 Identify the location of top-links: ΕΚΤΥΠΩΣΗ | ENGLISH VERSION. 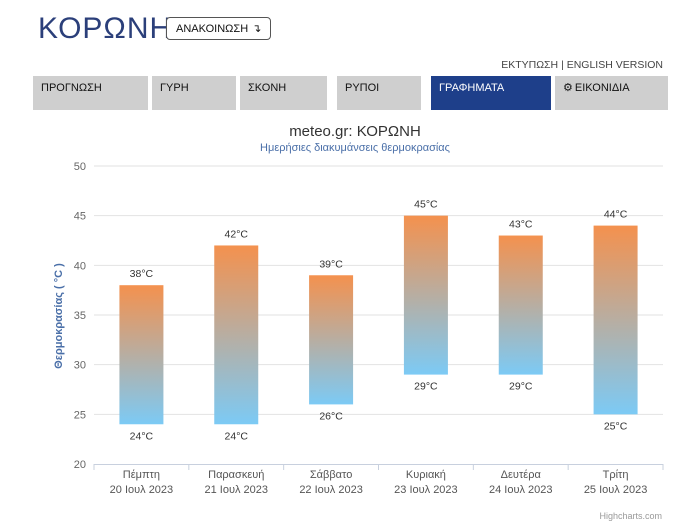
(582, 65).